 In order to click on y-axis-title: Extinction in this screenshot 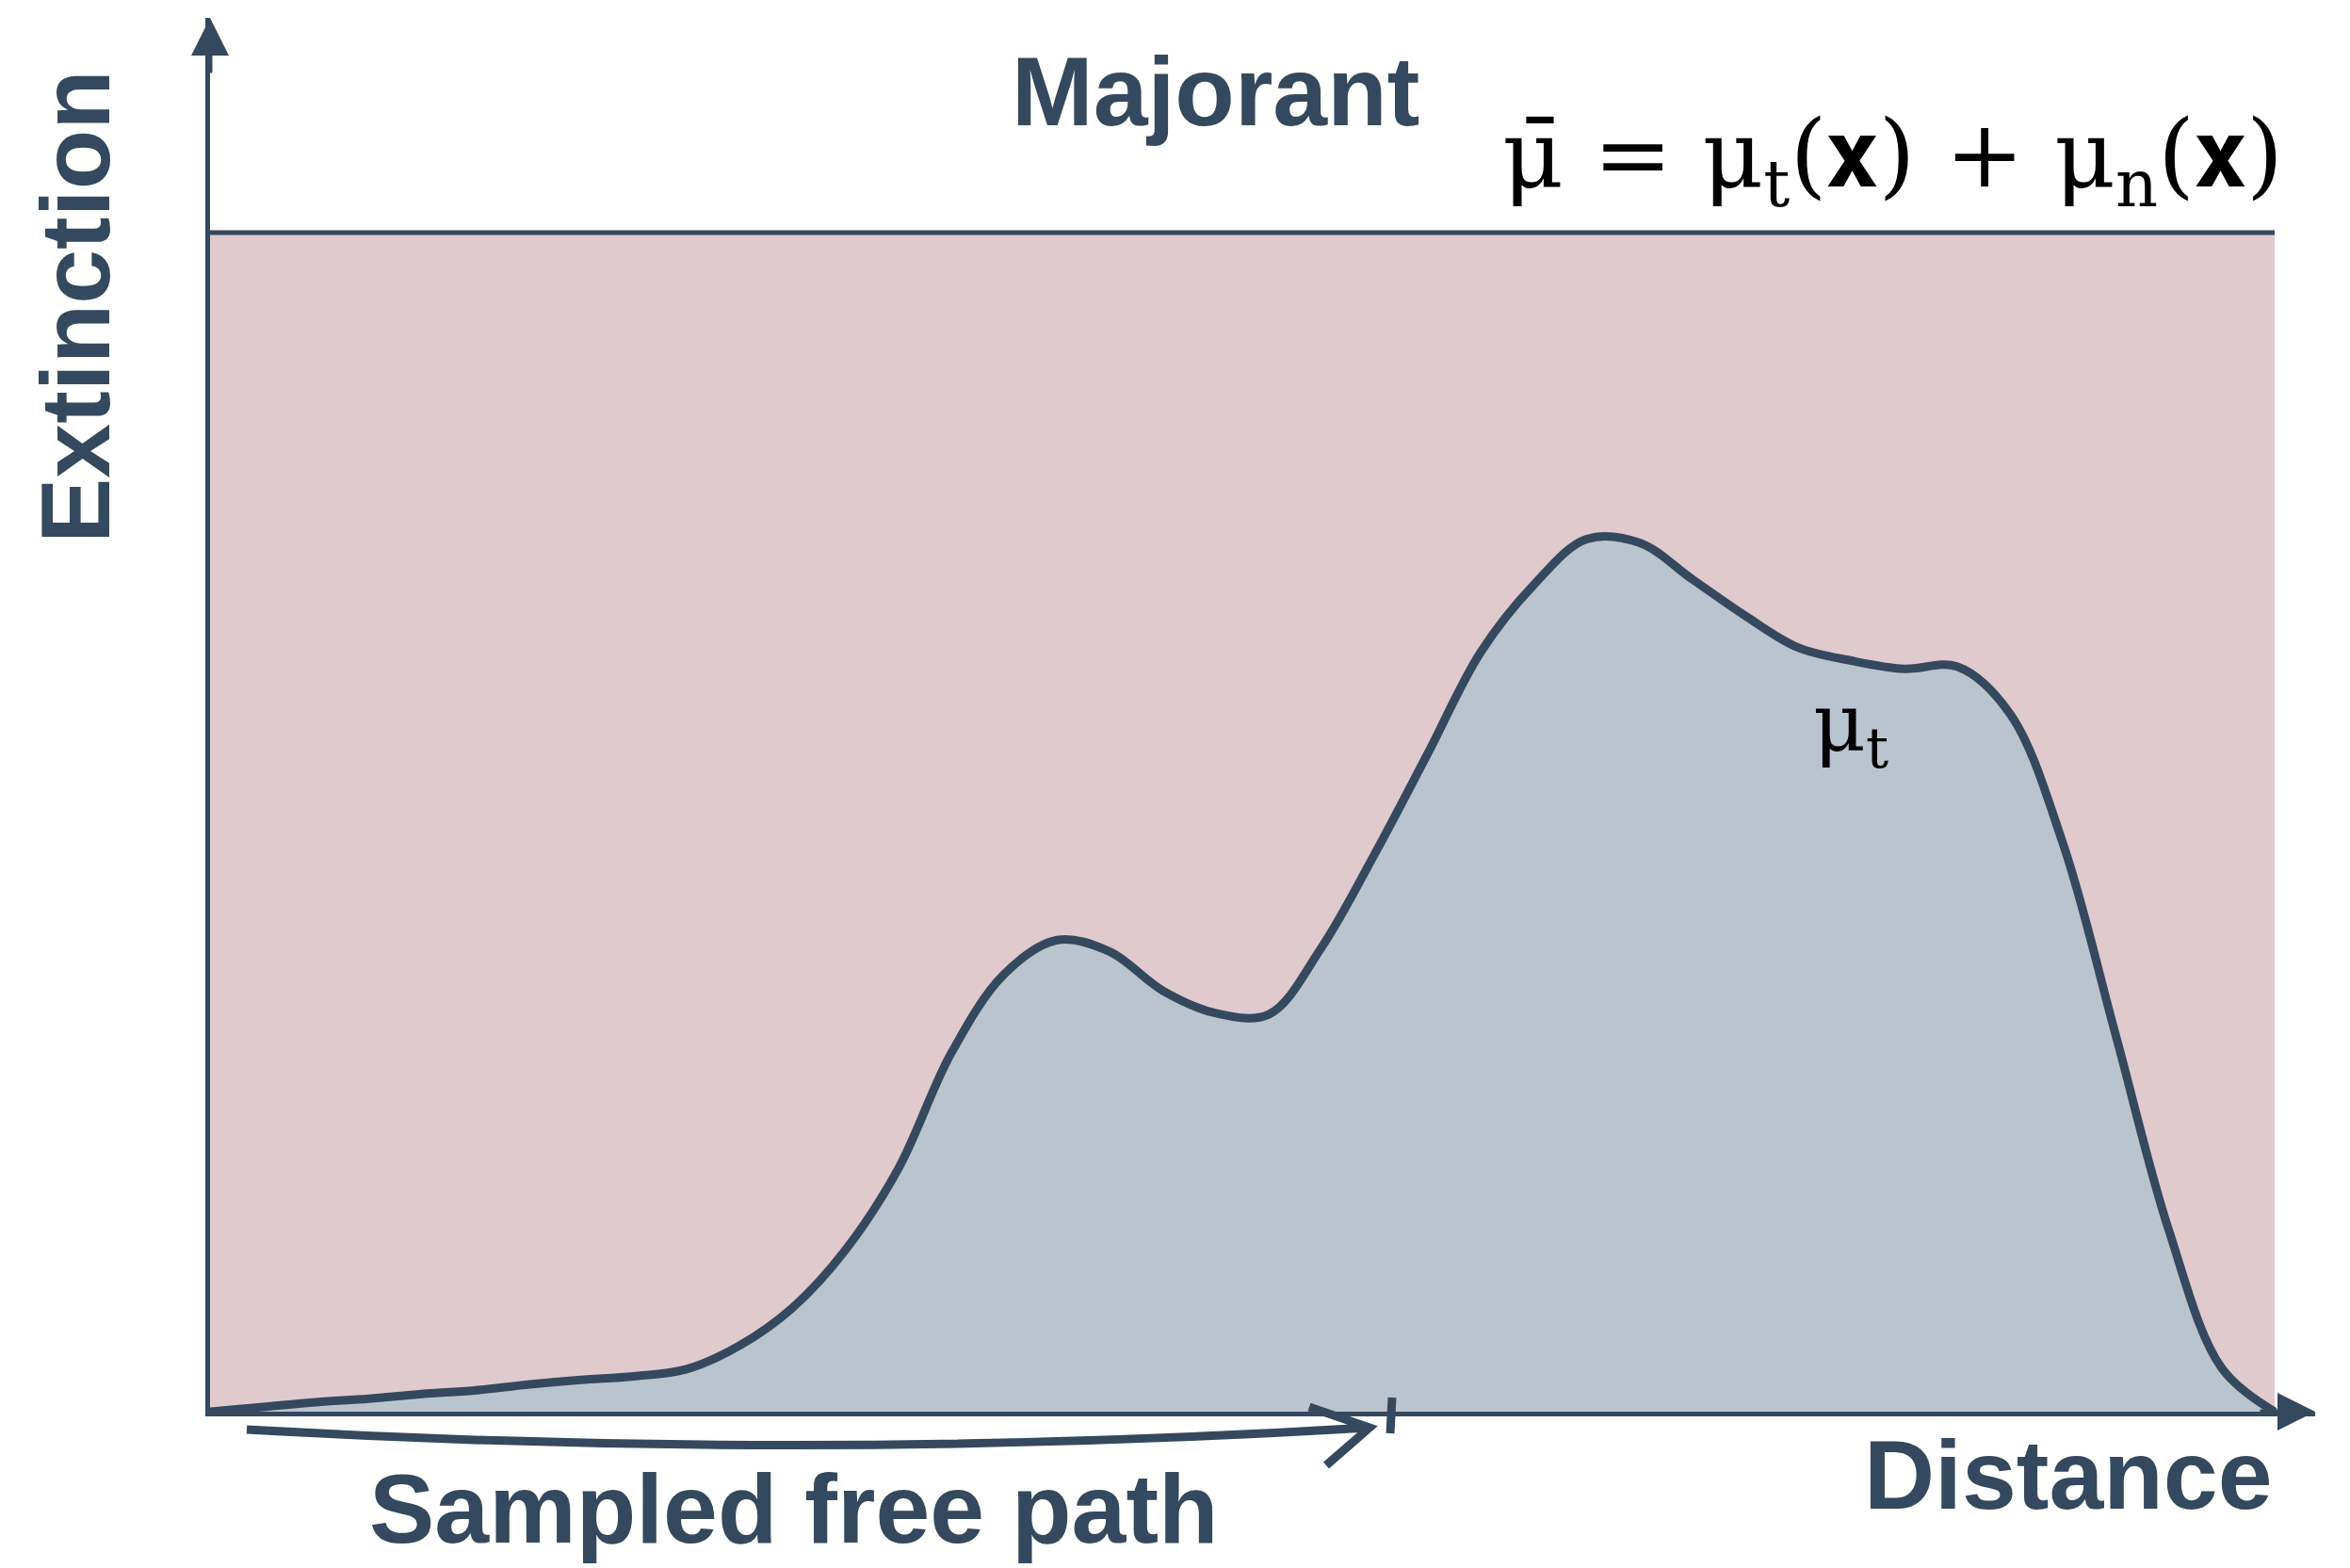, I will do `click(75, 306)`.